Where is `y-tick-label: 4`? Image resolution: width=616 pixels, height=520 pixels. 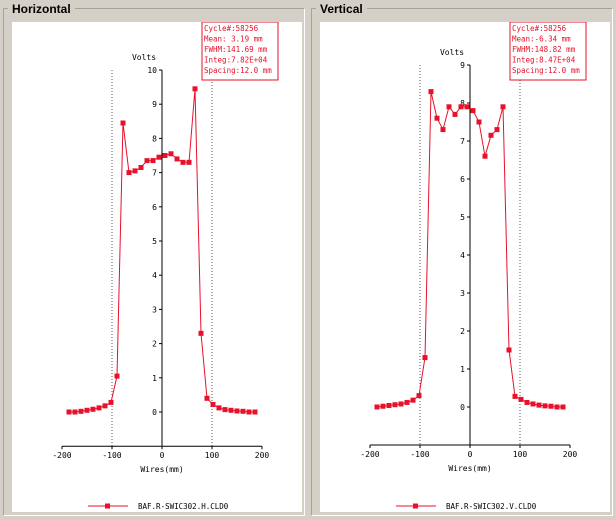
y-tick-label: 4 is located at coordinates (462, 255).